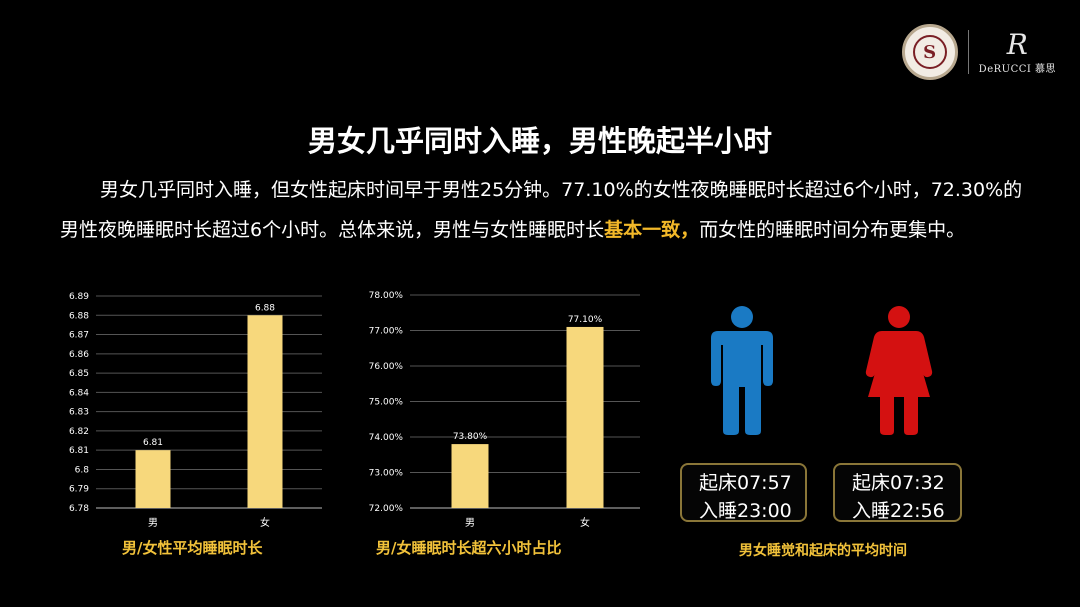  I want to click on derucci-logo: R DeRUCCI 慕思, so click(1017, 51).